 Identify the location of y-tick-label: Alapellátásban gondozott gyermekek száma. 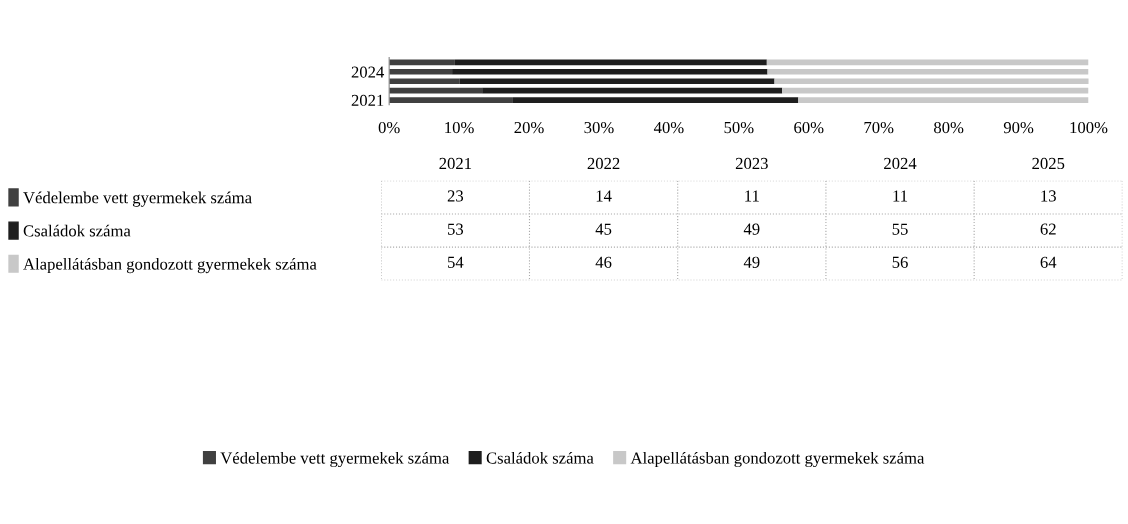
(170, 265).